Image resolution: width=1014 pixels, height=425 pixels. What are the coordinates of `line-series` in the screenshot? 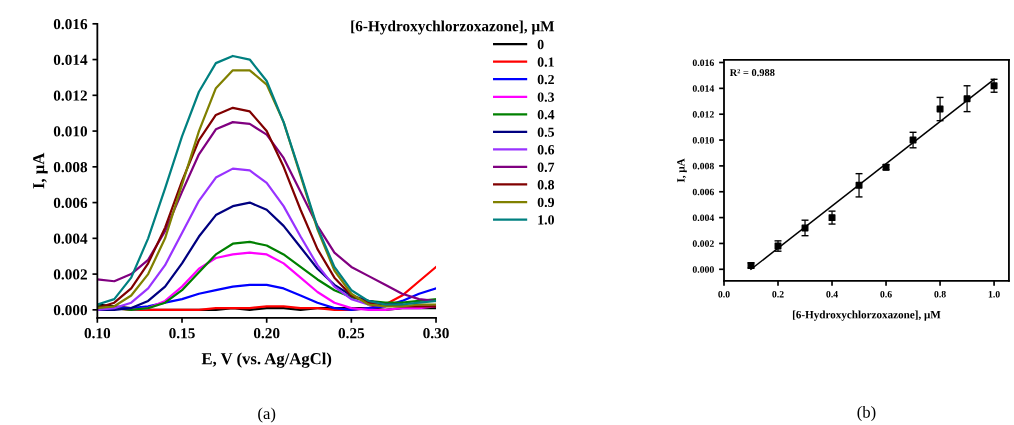 It's located at (267, 275).